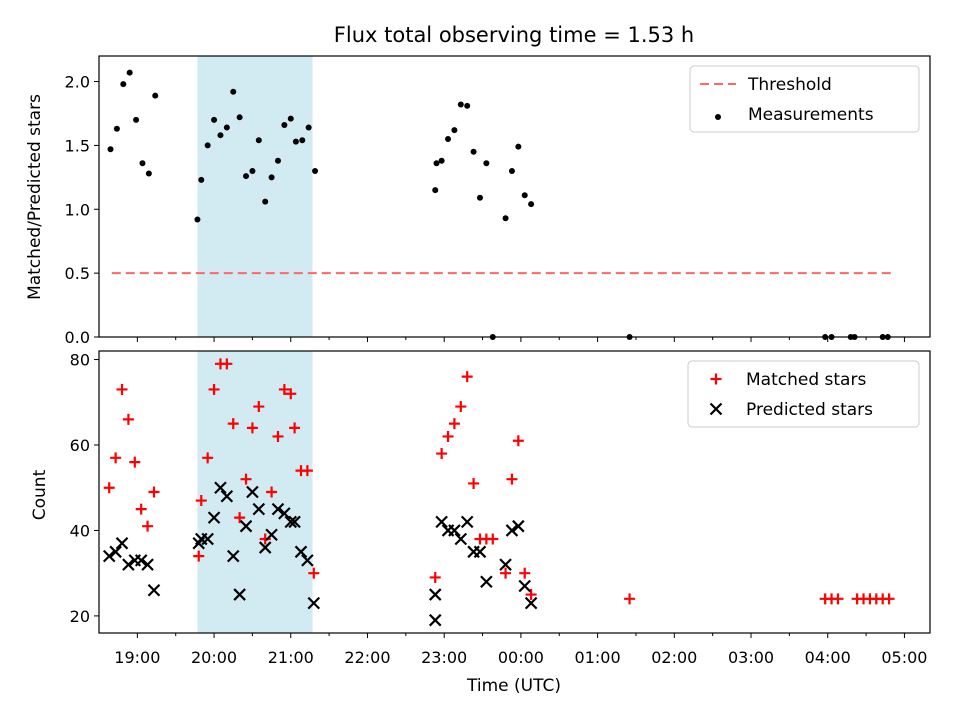 The height and width of the screenshot is (720, 960). What do you see at coordinates (80, 445) in the screenshot?
I see `bottom-y-tick-label: 60` at bounding box center [80, 445].